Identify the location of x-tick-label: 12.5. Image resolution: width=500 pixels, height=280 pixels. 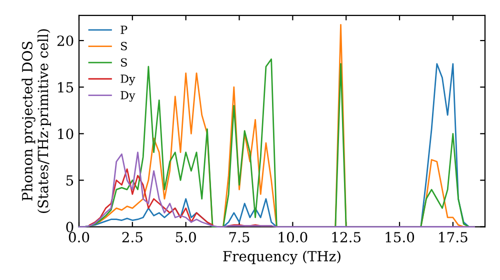
(346, 237).